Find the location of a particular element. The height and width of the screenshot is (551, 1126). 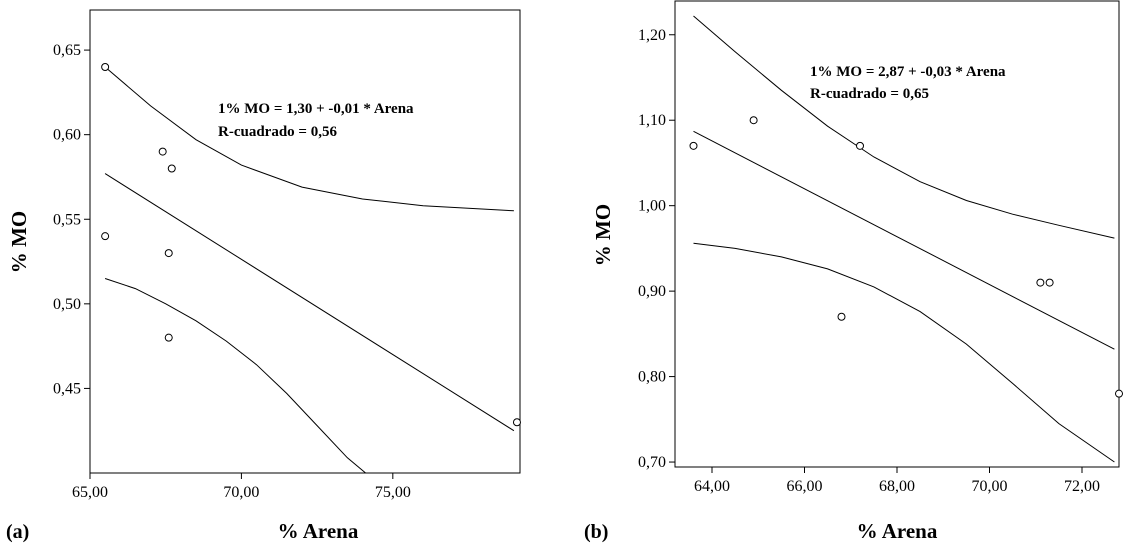

chart-b-r-squared: R-cuadrado = 0,65 is located at coordinates (869, 94).